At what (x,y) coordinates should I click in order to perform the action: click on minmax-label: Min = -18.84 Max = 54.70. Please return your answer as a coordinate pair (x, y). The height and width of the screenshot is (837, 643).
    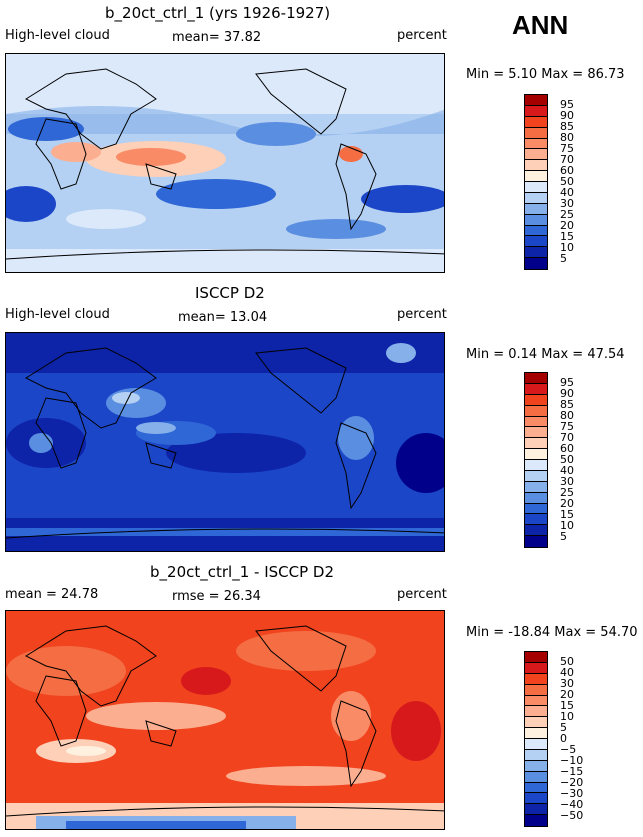
    Looking at the image, I should click on (552, 632).